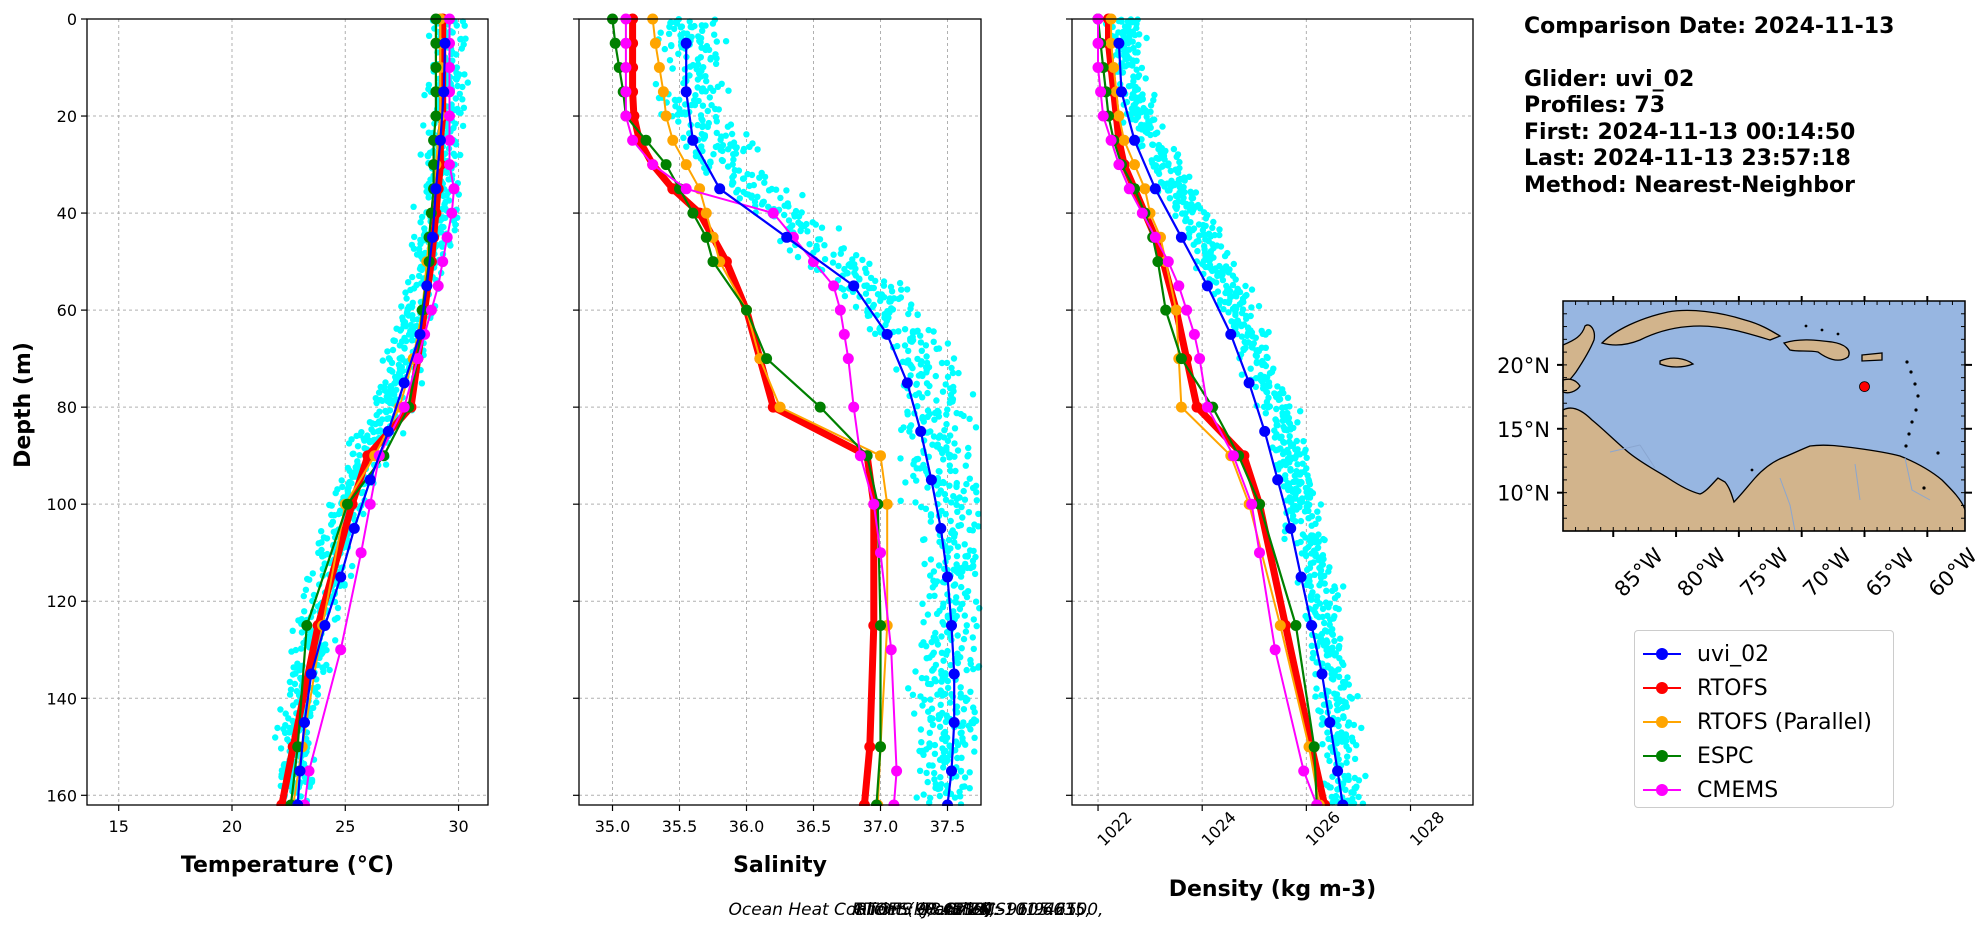  Describe the element at coordinates (1523, 494) in the screenshot. I see `map-lat-label: 10°N` at that location.